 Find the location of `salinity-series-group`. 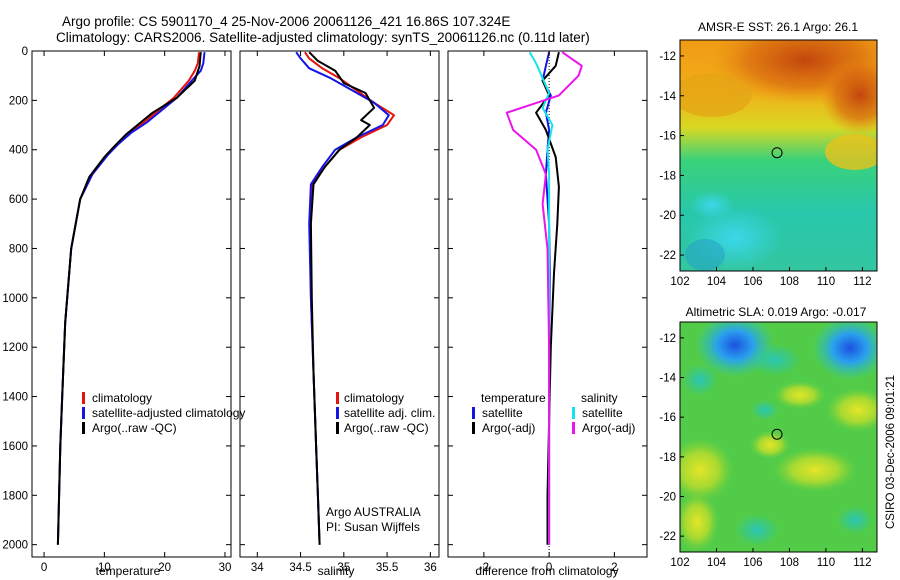

salinity-series-group is located at coordinates (345, 298).